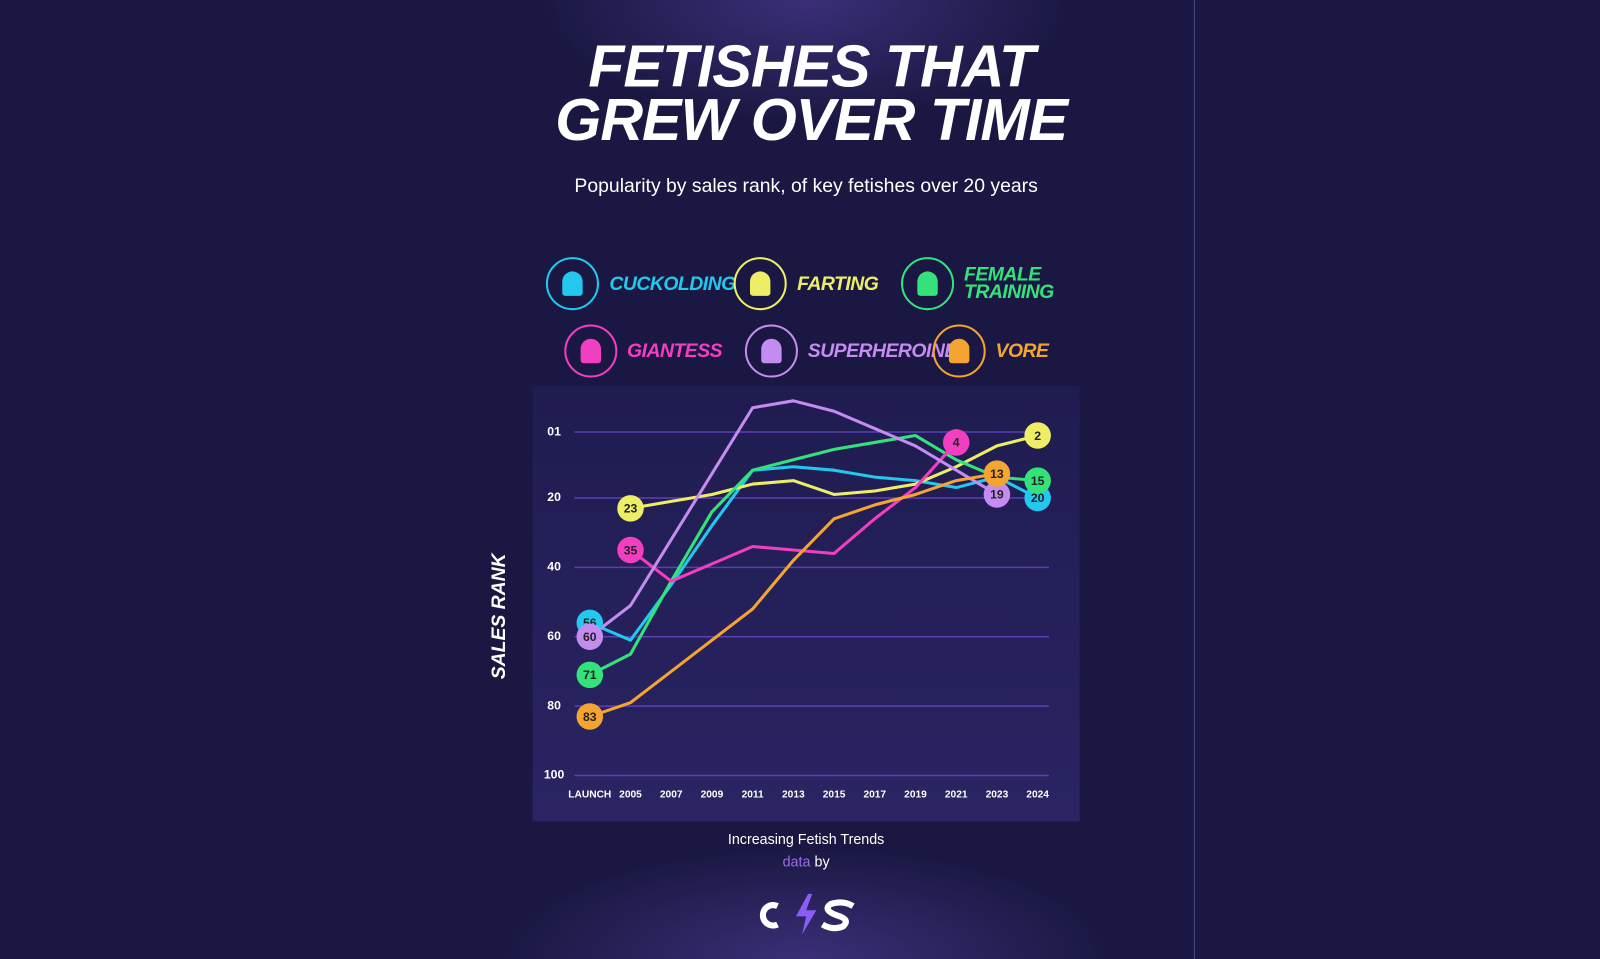  Describe the element at coordinates (806, 838) in the screenshot. I see `caption: Increasing Fetish Trends` at that location.